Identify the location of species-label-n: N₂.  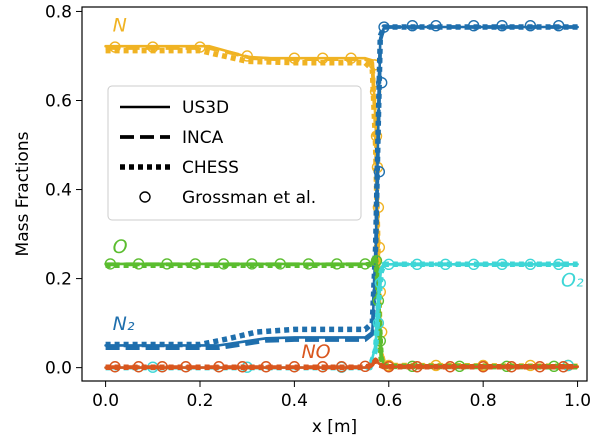
(124, 324).